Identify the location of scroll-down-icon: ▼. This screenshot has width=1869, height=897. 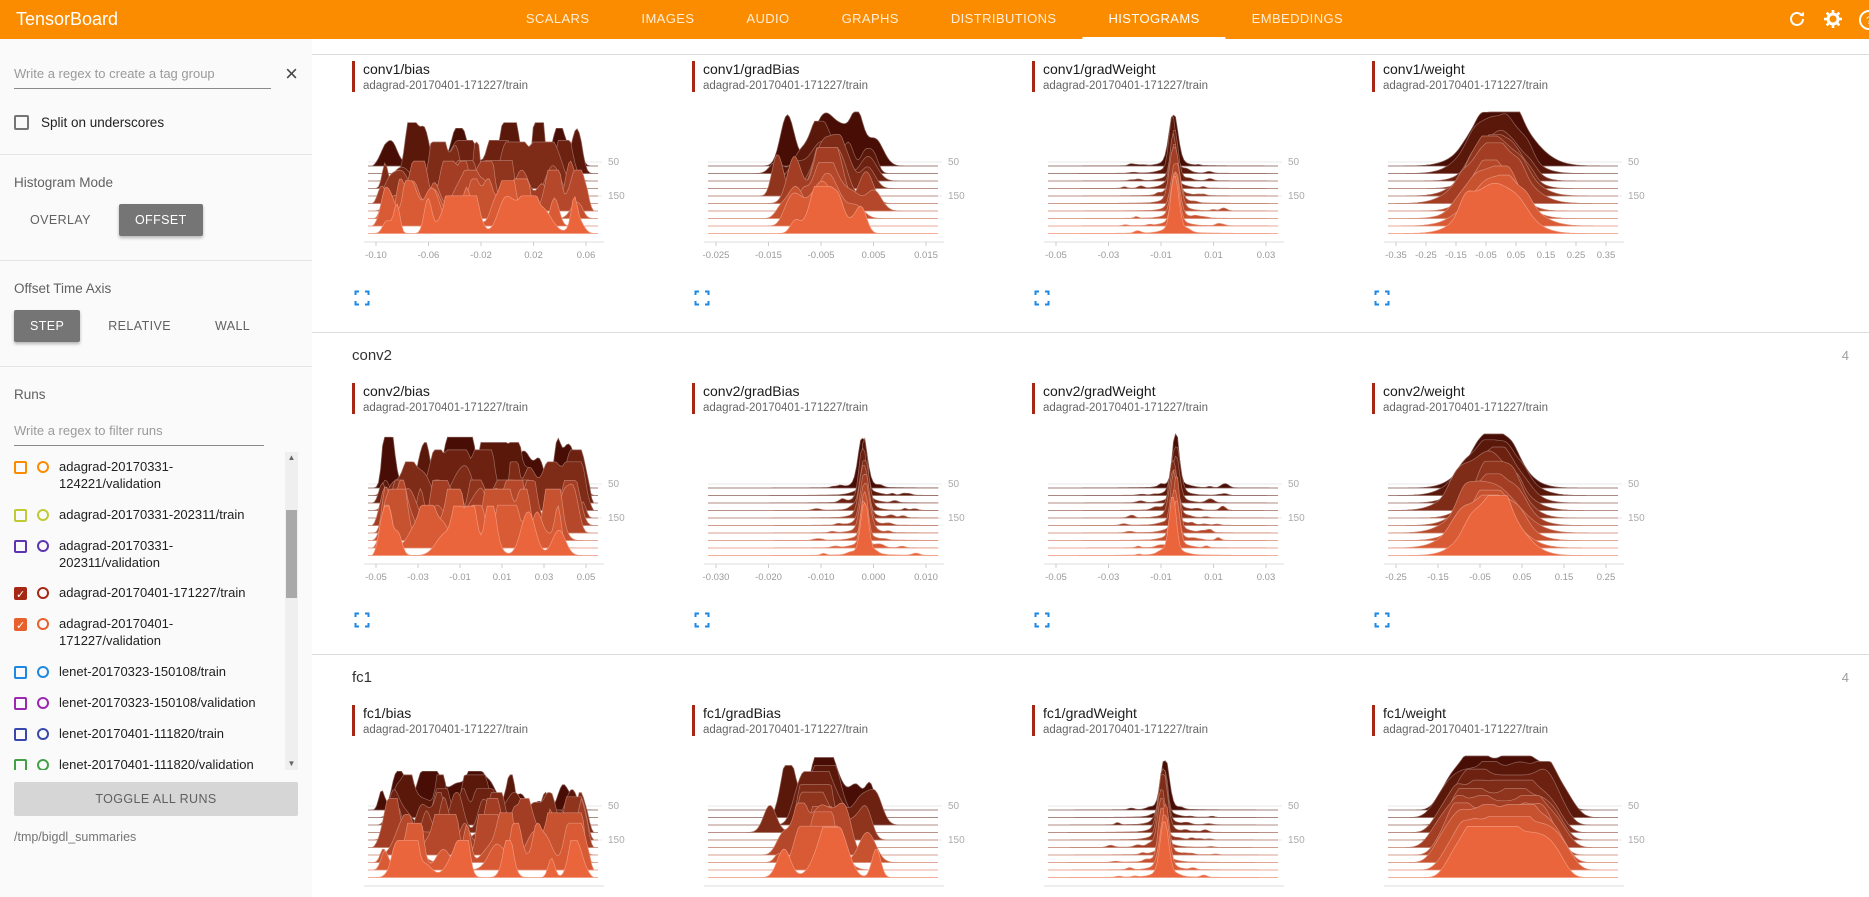
(291, 763).